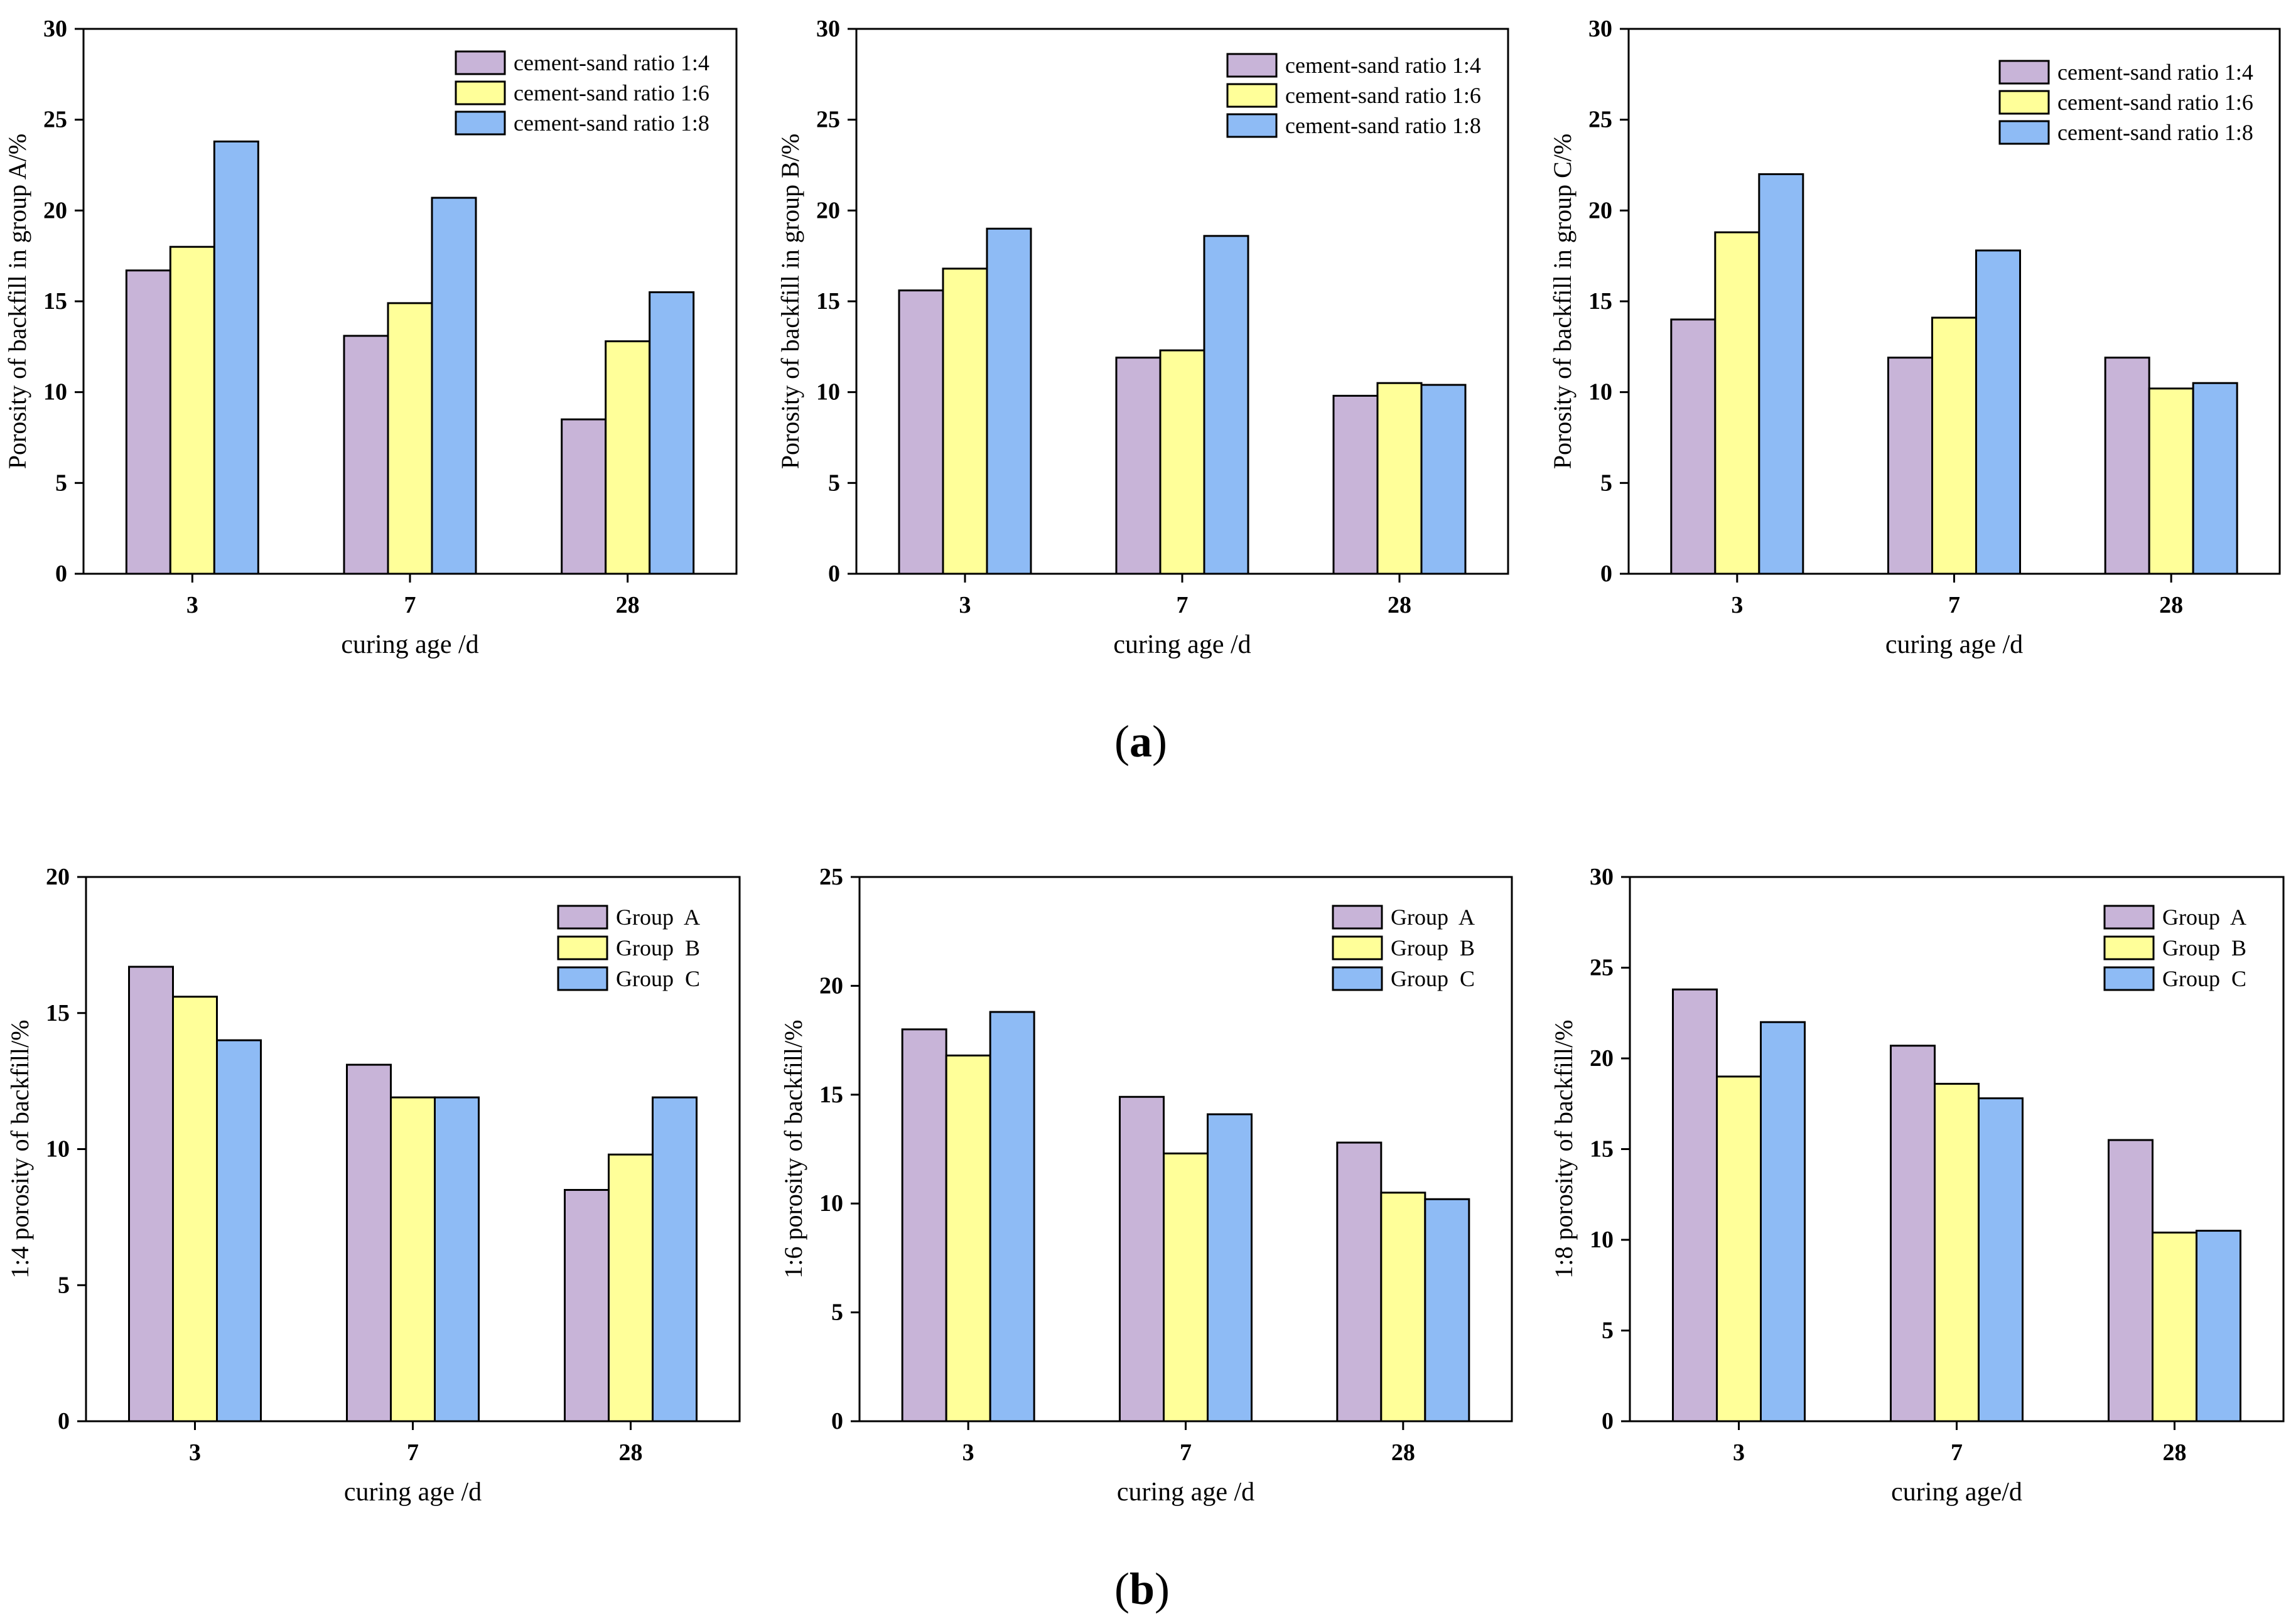 The width and height of the screenshot is (2291, 1624). What do you see at coordinates (1140, 741) in the screenshot?
I see `panel-label-a: (a)` at bounding box center [1140, 741].